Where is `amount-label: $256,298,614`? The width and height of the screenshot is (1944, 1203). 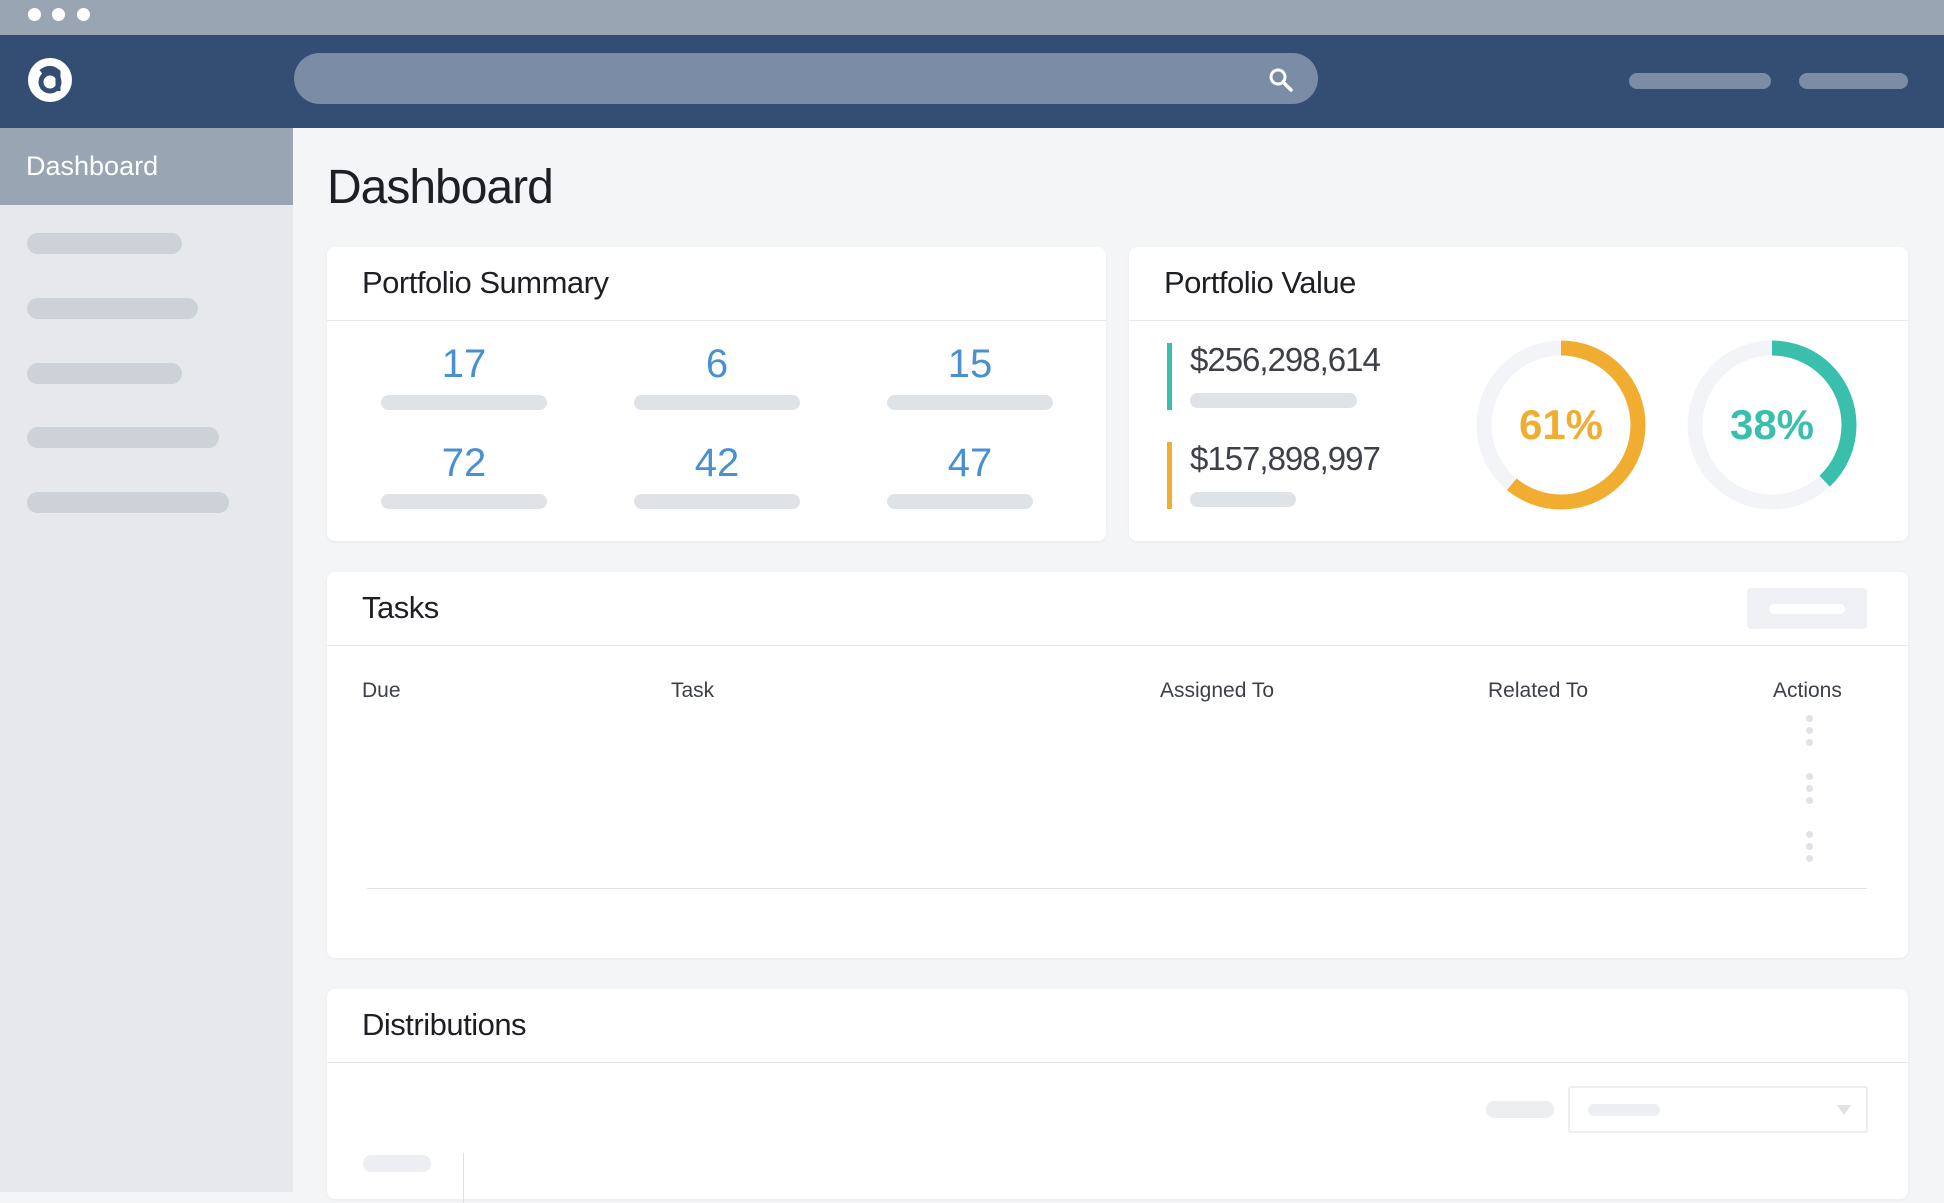 amount-label: $256,298,614 is located at coordinates (1285, 359).